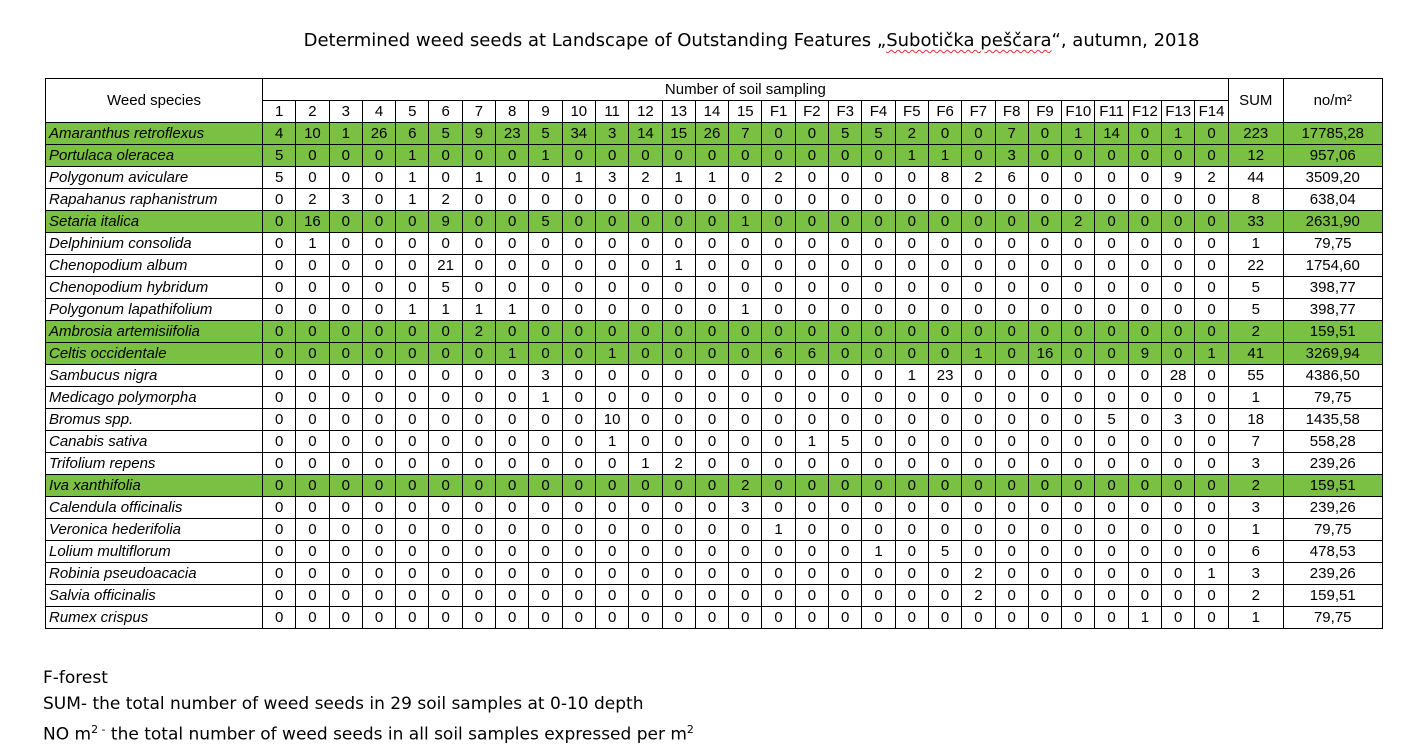 This screenshot has width=1403, height=749. What do you see at coordinates (1332, 375) in the screenshot?
I see `density-cell: 4386,50` at bounding box center [1332, 375].